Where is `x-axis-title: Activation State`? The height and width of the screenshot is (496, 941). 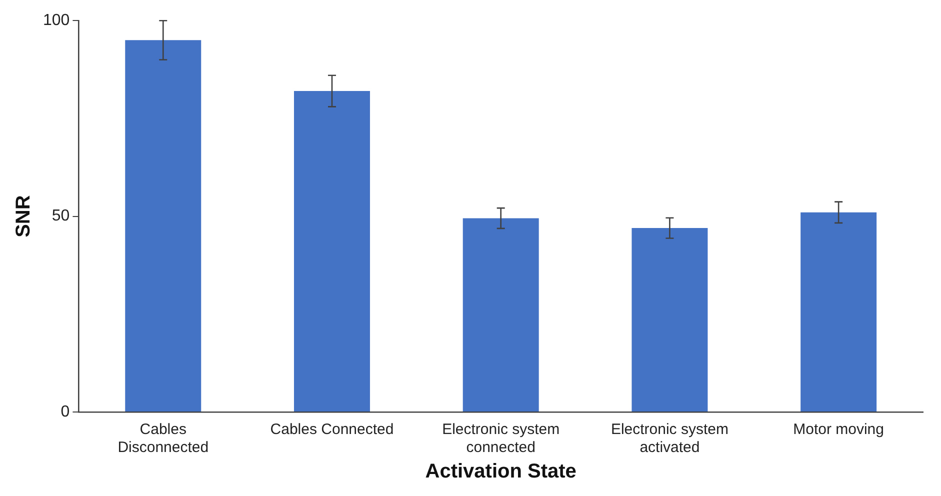 x-axis-title: Activation State is located at coordinates (500, 471).